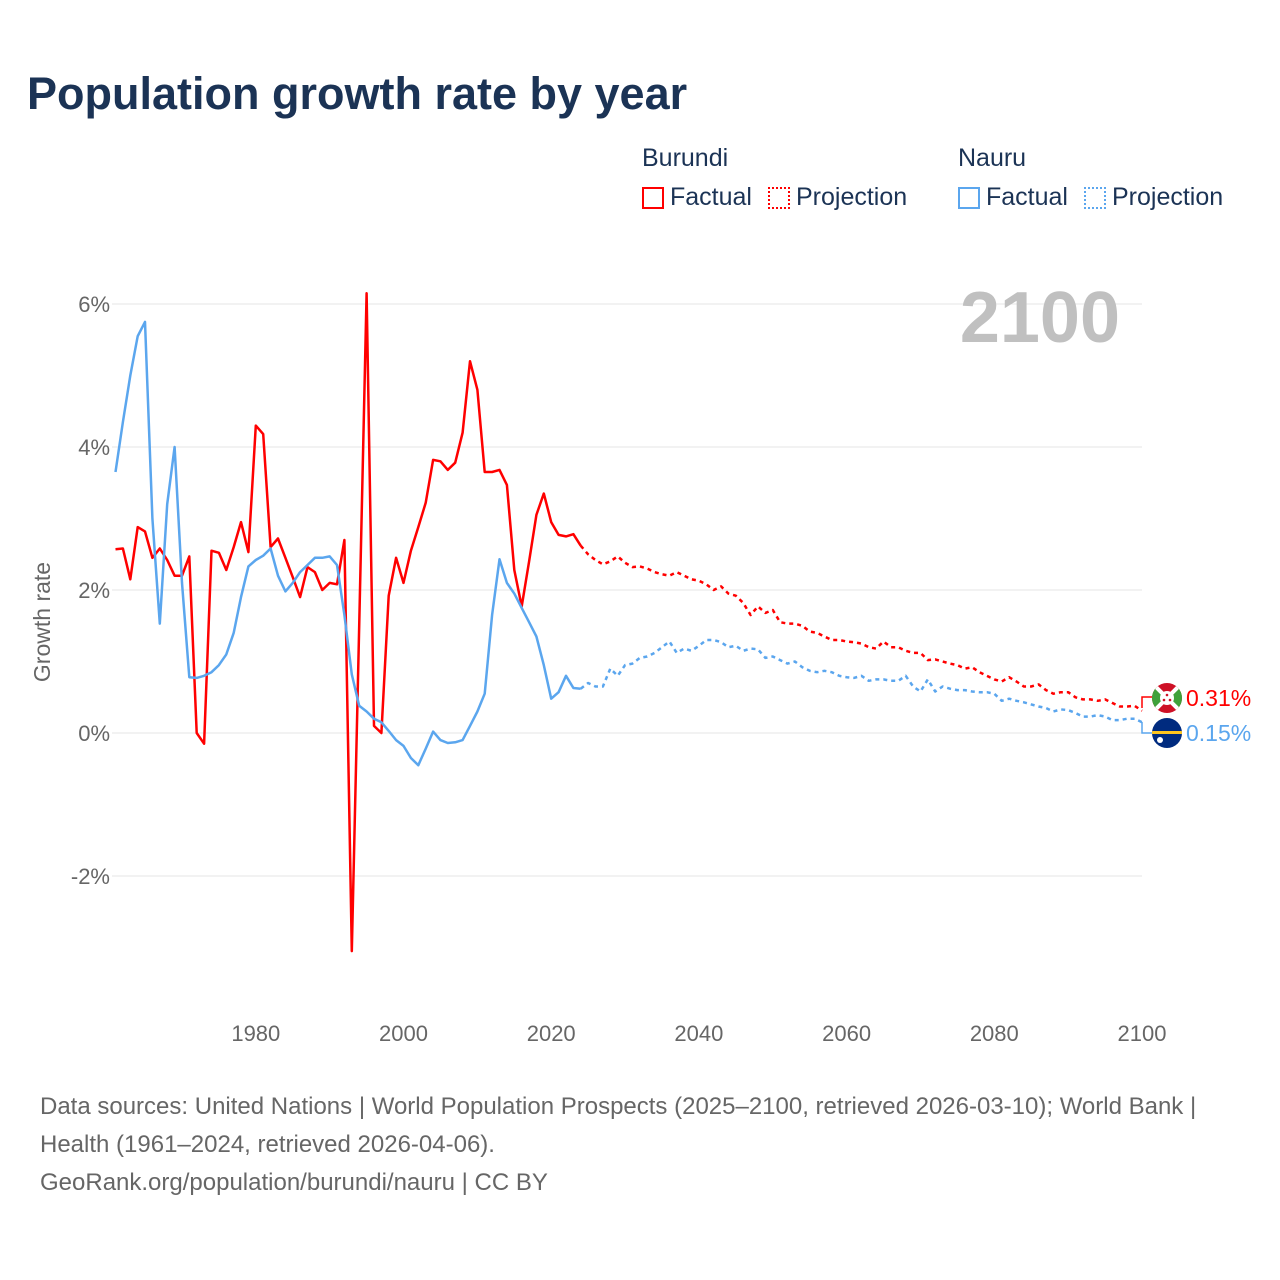  What do you see at coordinates (861, 681) in the screenshot?
I see `nauru-projection-line` at bounding box center [861, 681].